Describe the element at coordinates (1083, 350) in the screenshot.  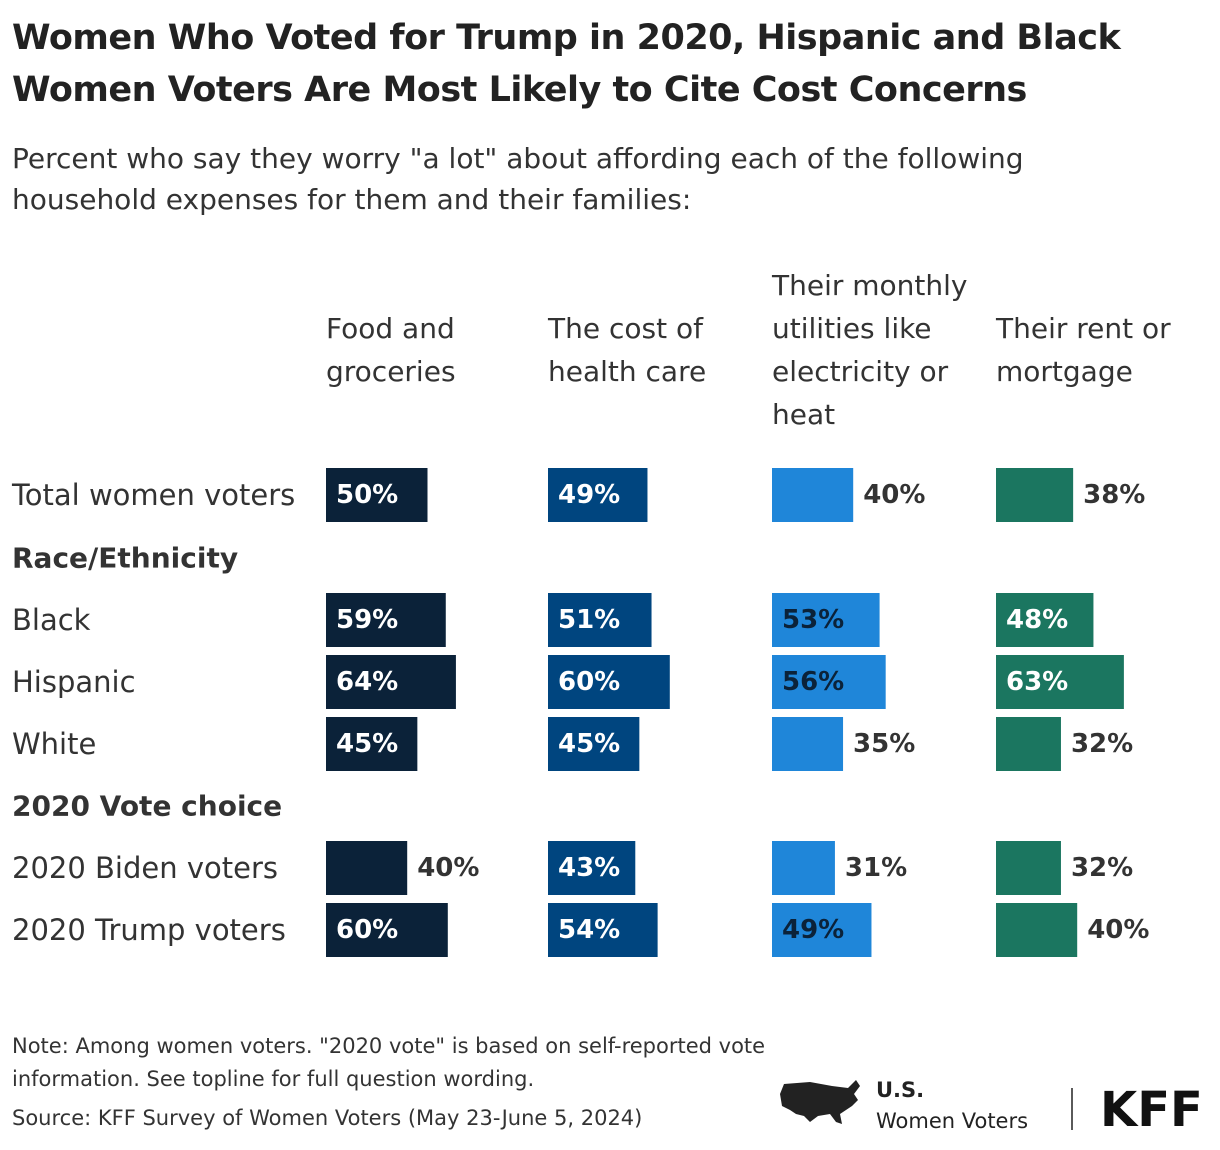
I see `legend-label: Their rent or mortgage` at that location.